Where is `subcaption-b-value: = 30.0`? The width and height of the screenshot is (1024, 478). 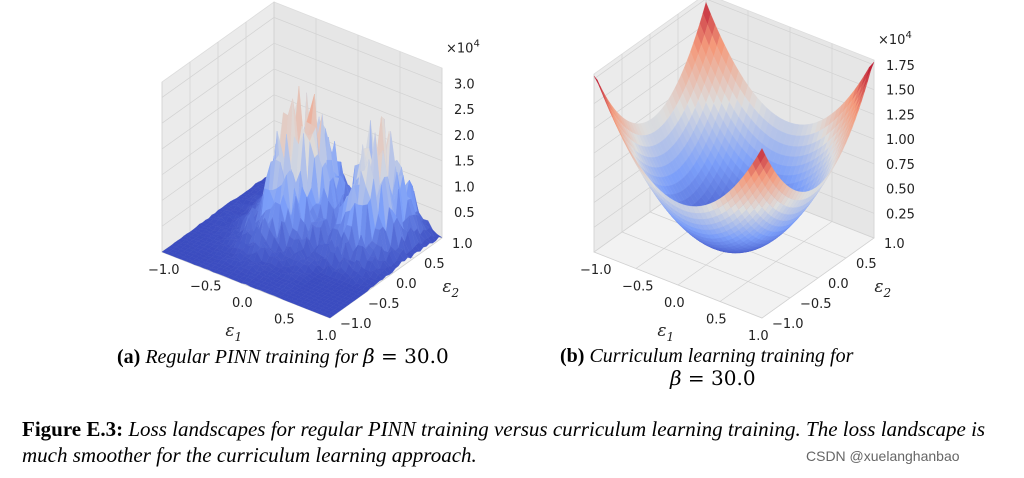
subcaption-b-value: = 30.0 is located at coordinates (718, 378).